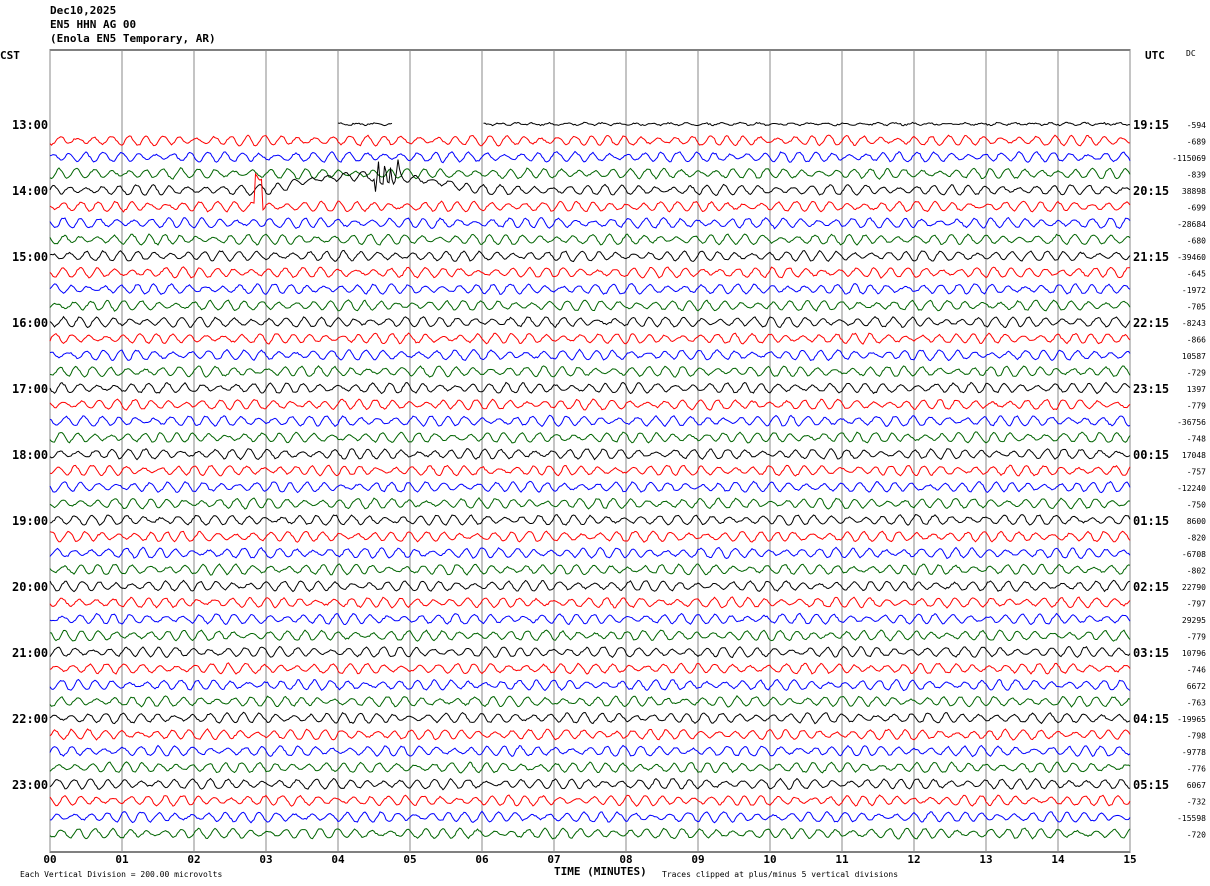  Describe the element at coordinates (1196, 307) in the screenshot. I see `dc-offset-label: -705` at that location.